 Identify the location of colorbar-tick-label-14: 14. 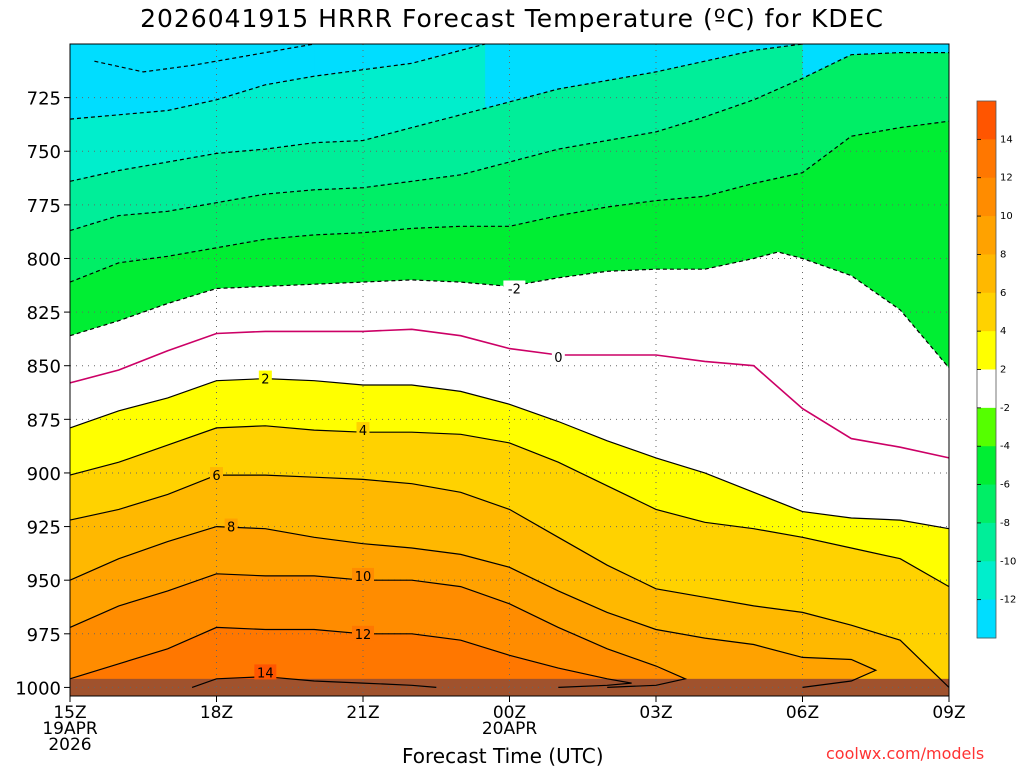
(1006, 139).